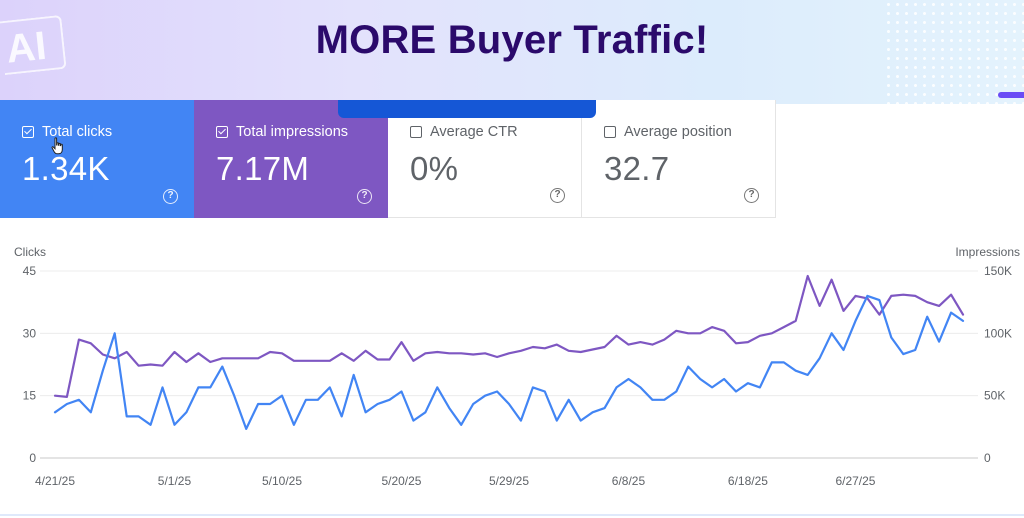 The height and width of the screenshot is (518, 1024). I want to click on metric-value: 1.34K, so click(66, 168).